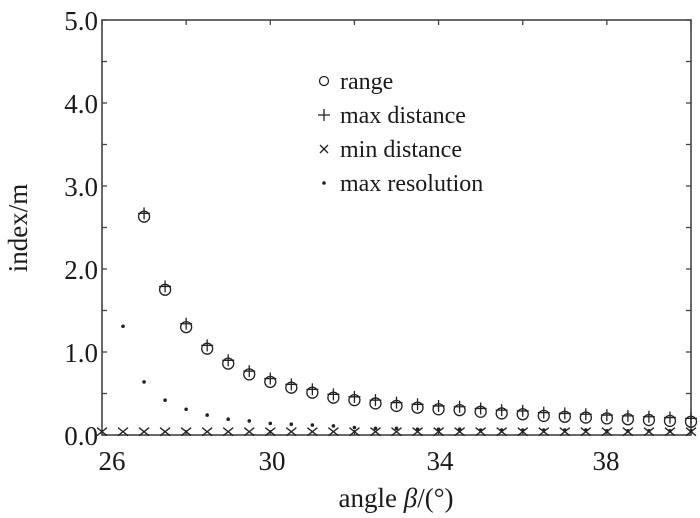 The width and height of the screenshot is (700, 518). Describe the element at coordinates (366, 82) in the screenshot. I see `legend-label: range` at that location.